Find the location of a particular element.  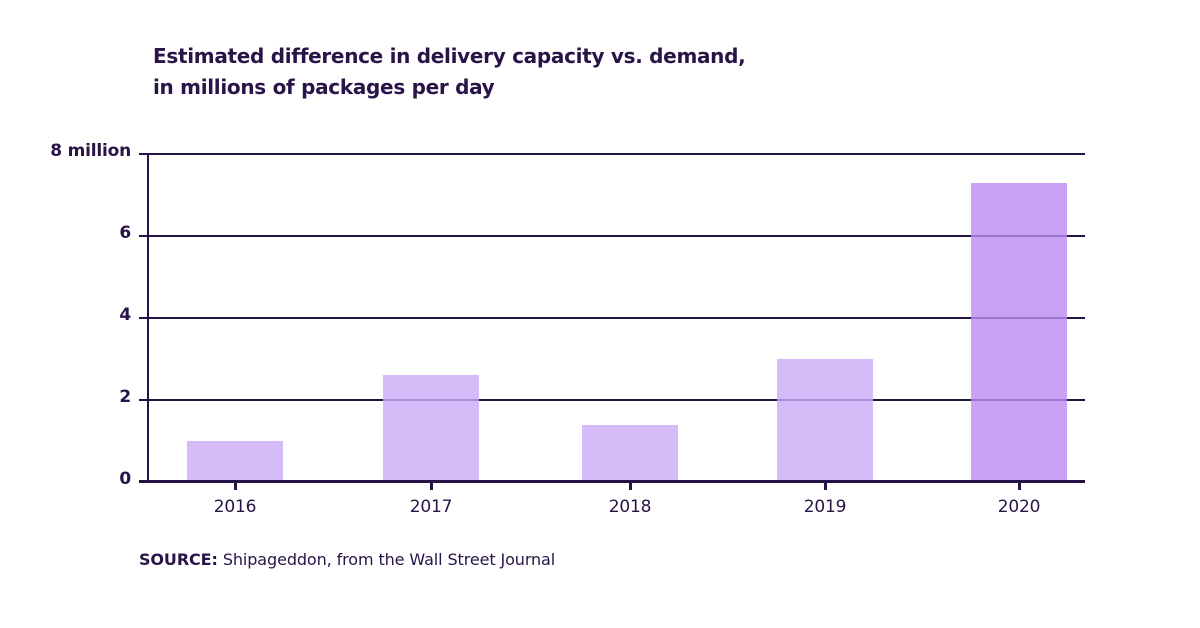

y-axis-line is located at coordinates (148, 318).